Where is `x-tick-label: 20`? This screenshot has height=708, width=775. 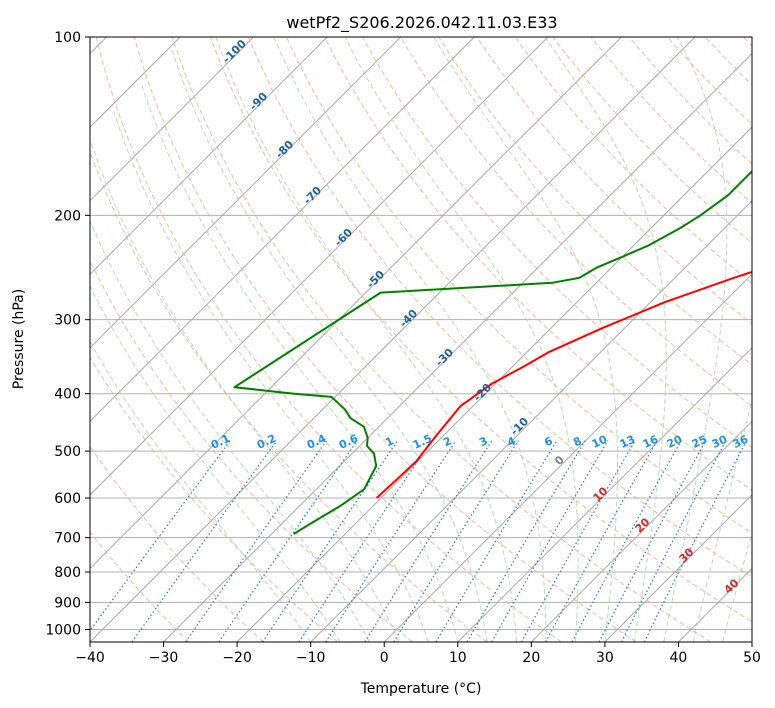 x-tick-label: 20 is located at coordinates (531, 658).